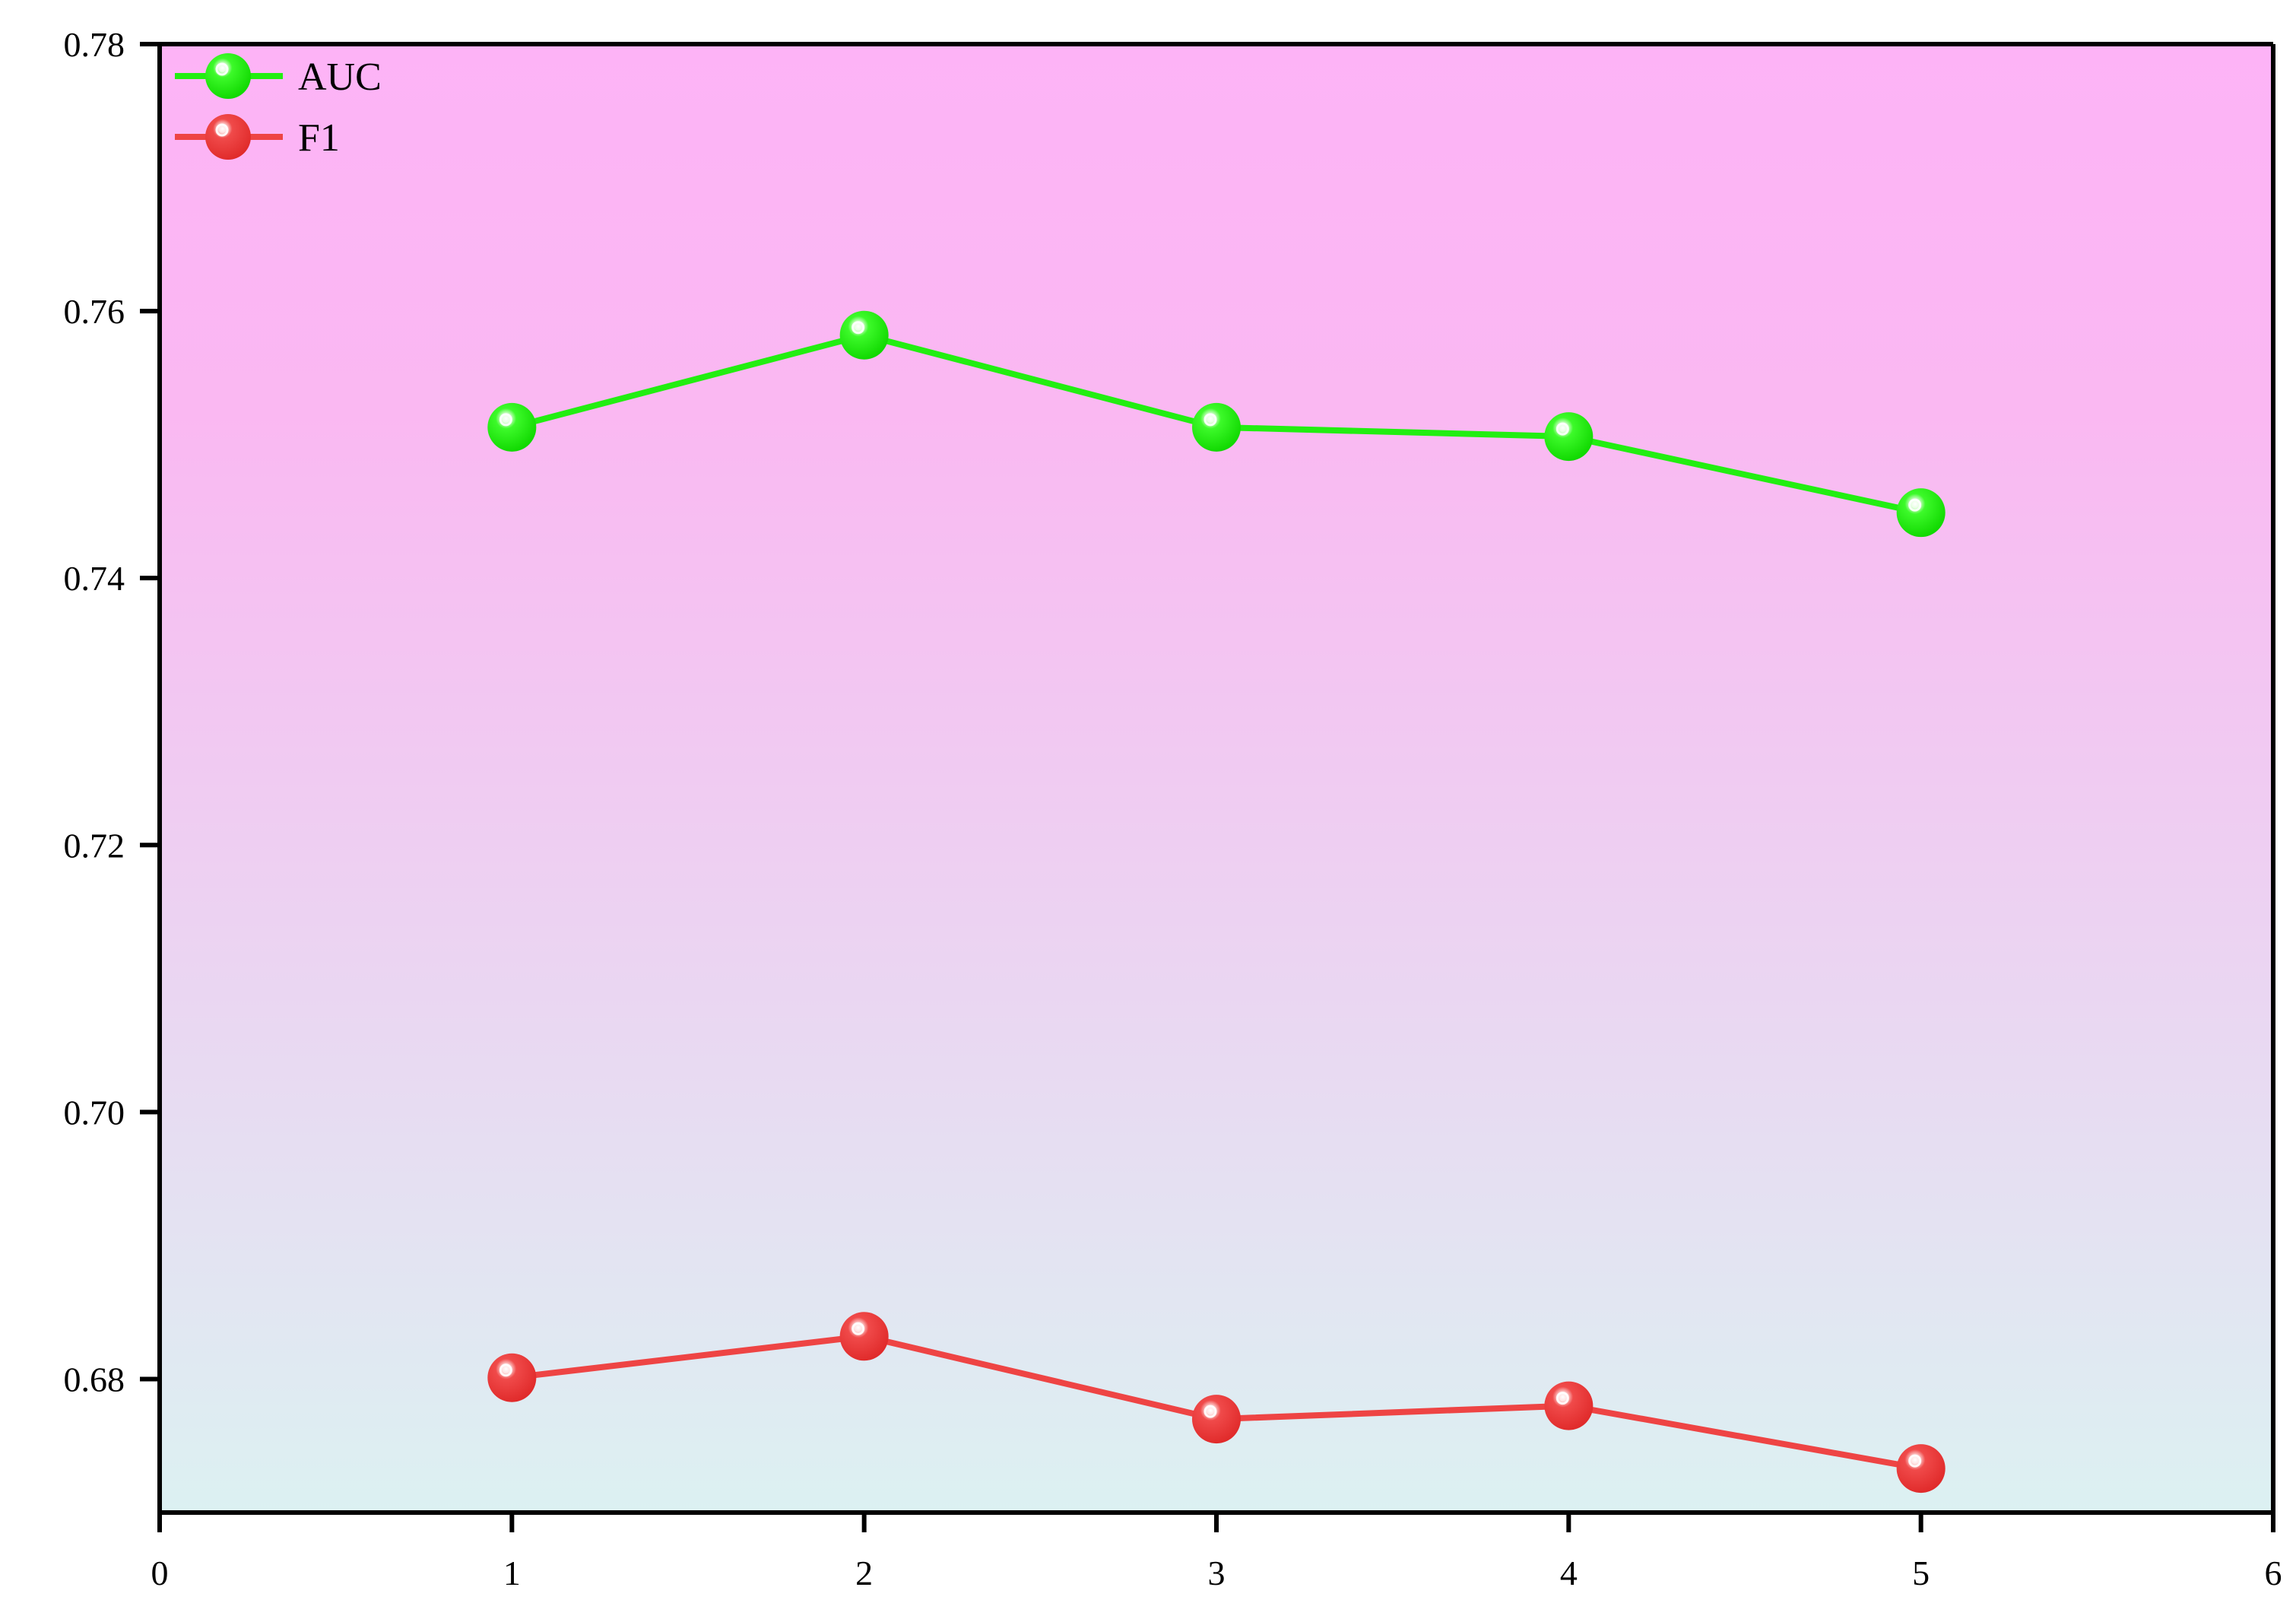  What do you see at coordinates (94, 311) in the screenshot?
I see `y-tick-label: 0.76` at bounding box center [94, 311].